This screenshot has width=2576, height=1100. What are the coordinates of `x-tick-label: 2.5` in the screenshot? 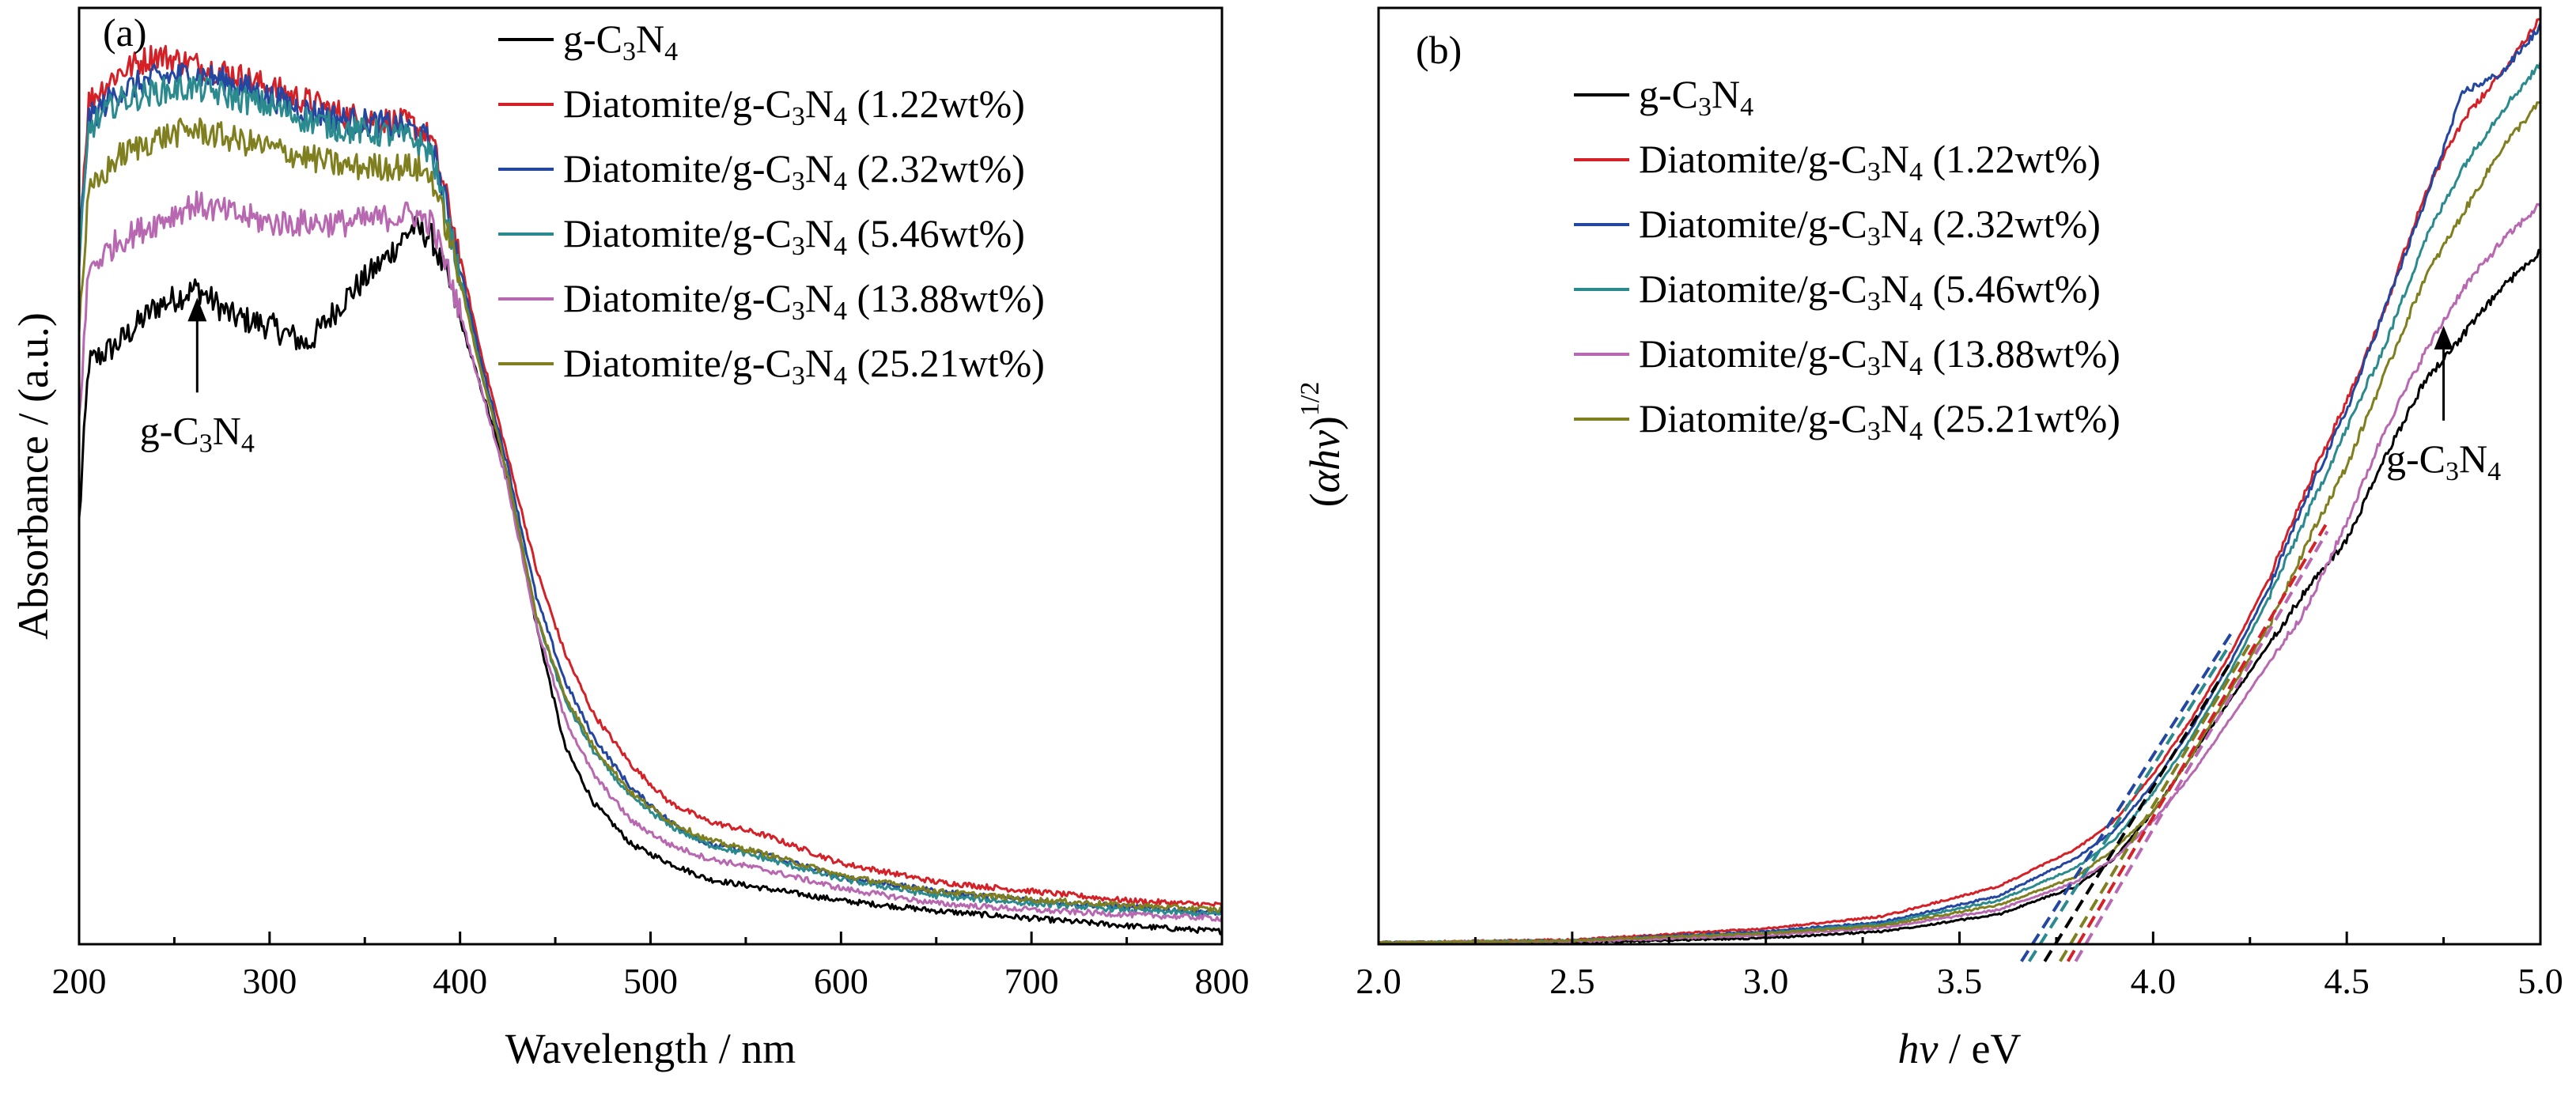 It's located at (1572, 981).